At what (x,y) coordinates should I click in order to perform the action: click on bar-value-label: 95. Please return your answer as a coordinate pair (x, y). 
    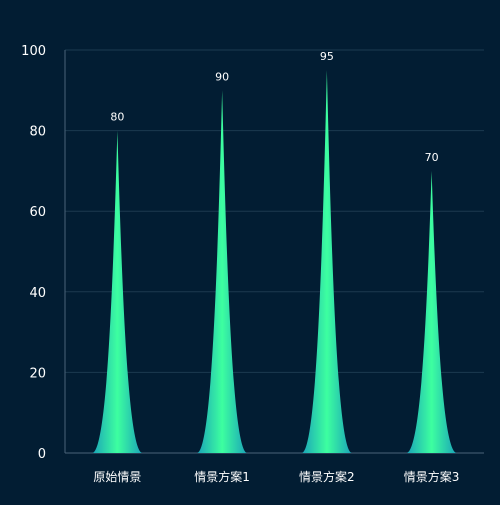
    Looking at the image, I should click on (327, 56).